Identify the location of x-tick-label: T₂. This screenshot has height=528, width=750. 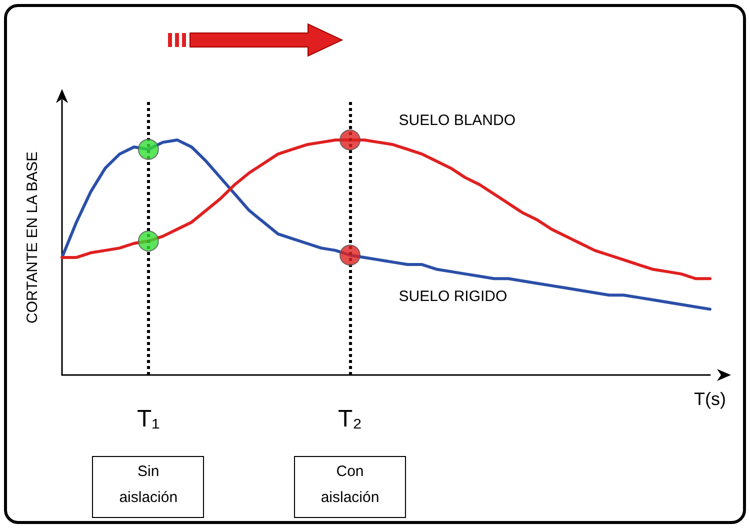
(350, 419).